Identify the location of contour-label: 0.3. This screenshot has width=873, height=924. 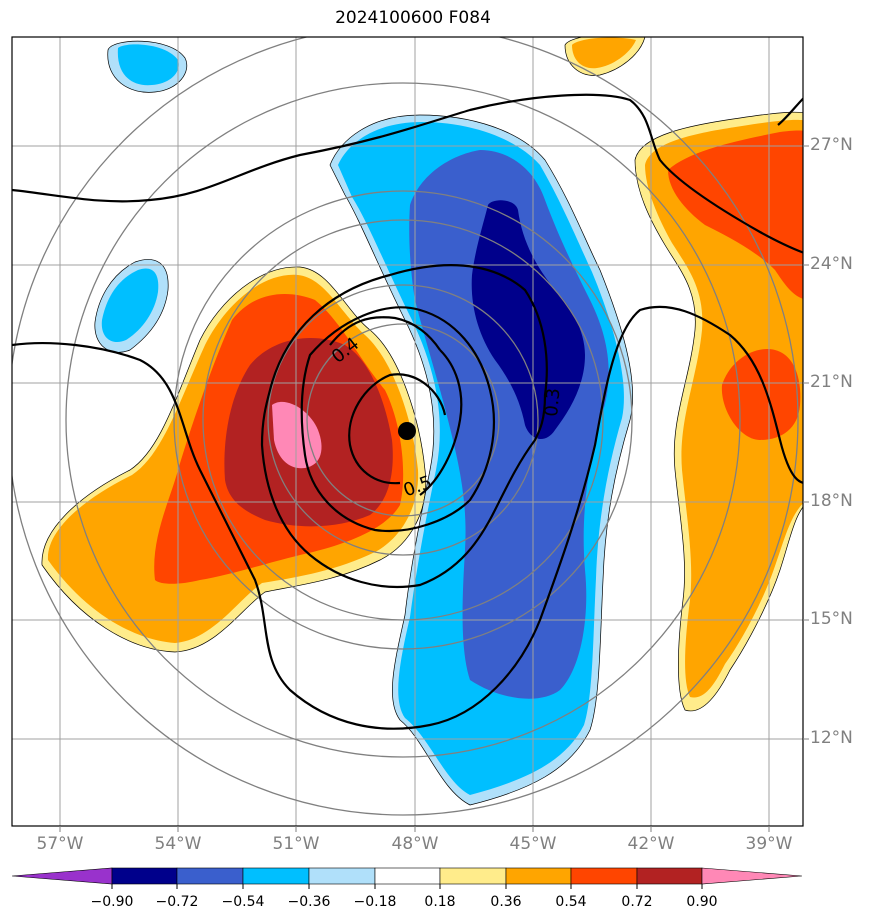
(552, 402).